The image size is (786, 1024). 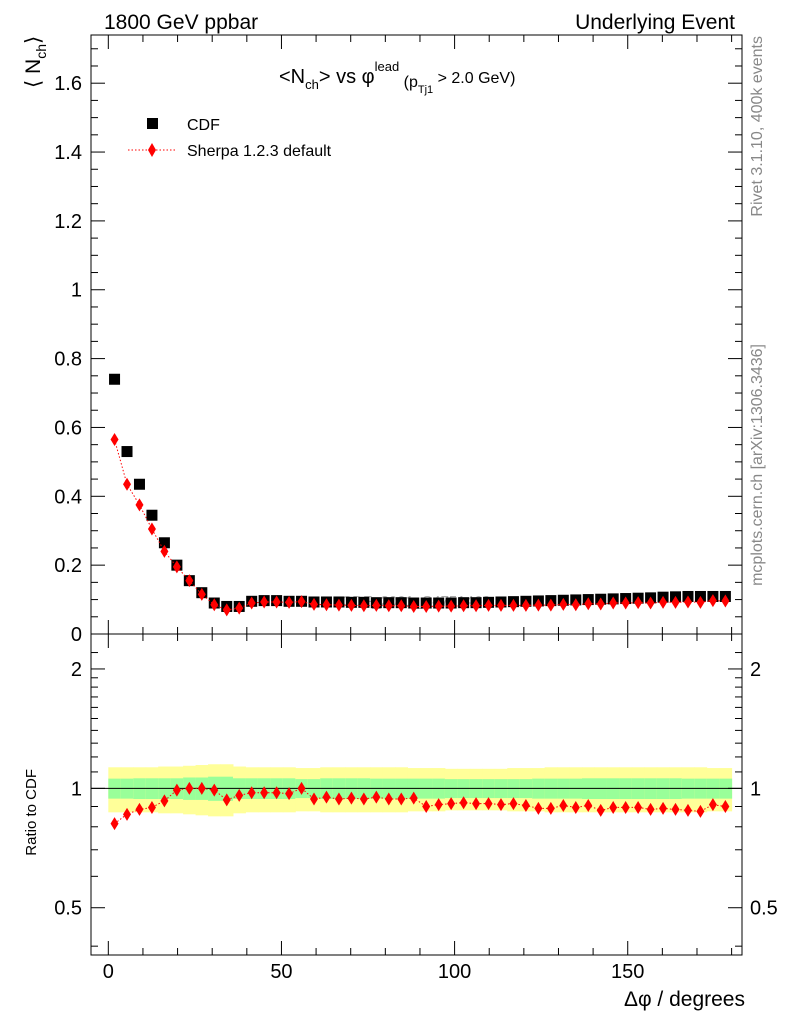 I want to click on y-tick-label: 1.4, so click(x=68, y=153).